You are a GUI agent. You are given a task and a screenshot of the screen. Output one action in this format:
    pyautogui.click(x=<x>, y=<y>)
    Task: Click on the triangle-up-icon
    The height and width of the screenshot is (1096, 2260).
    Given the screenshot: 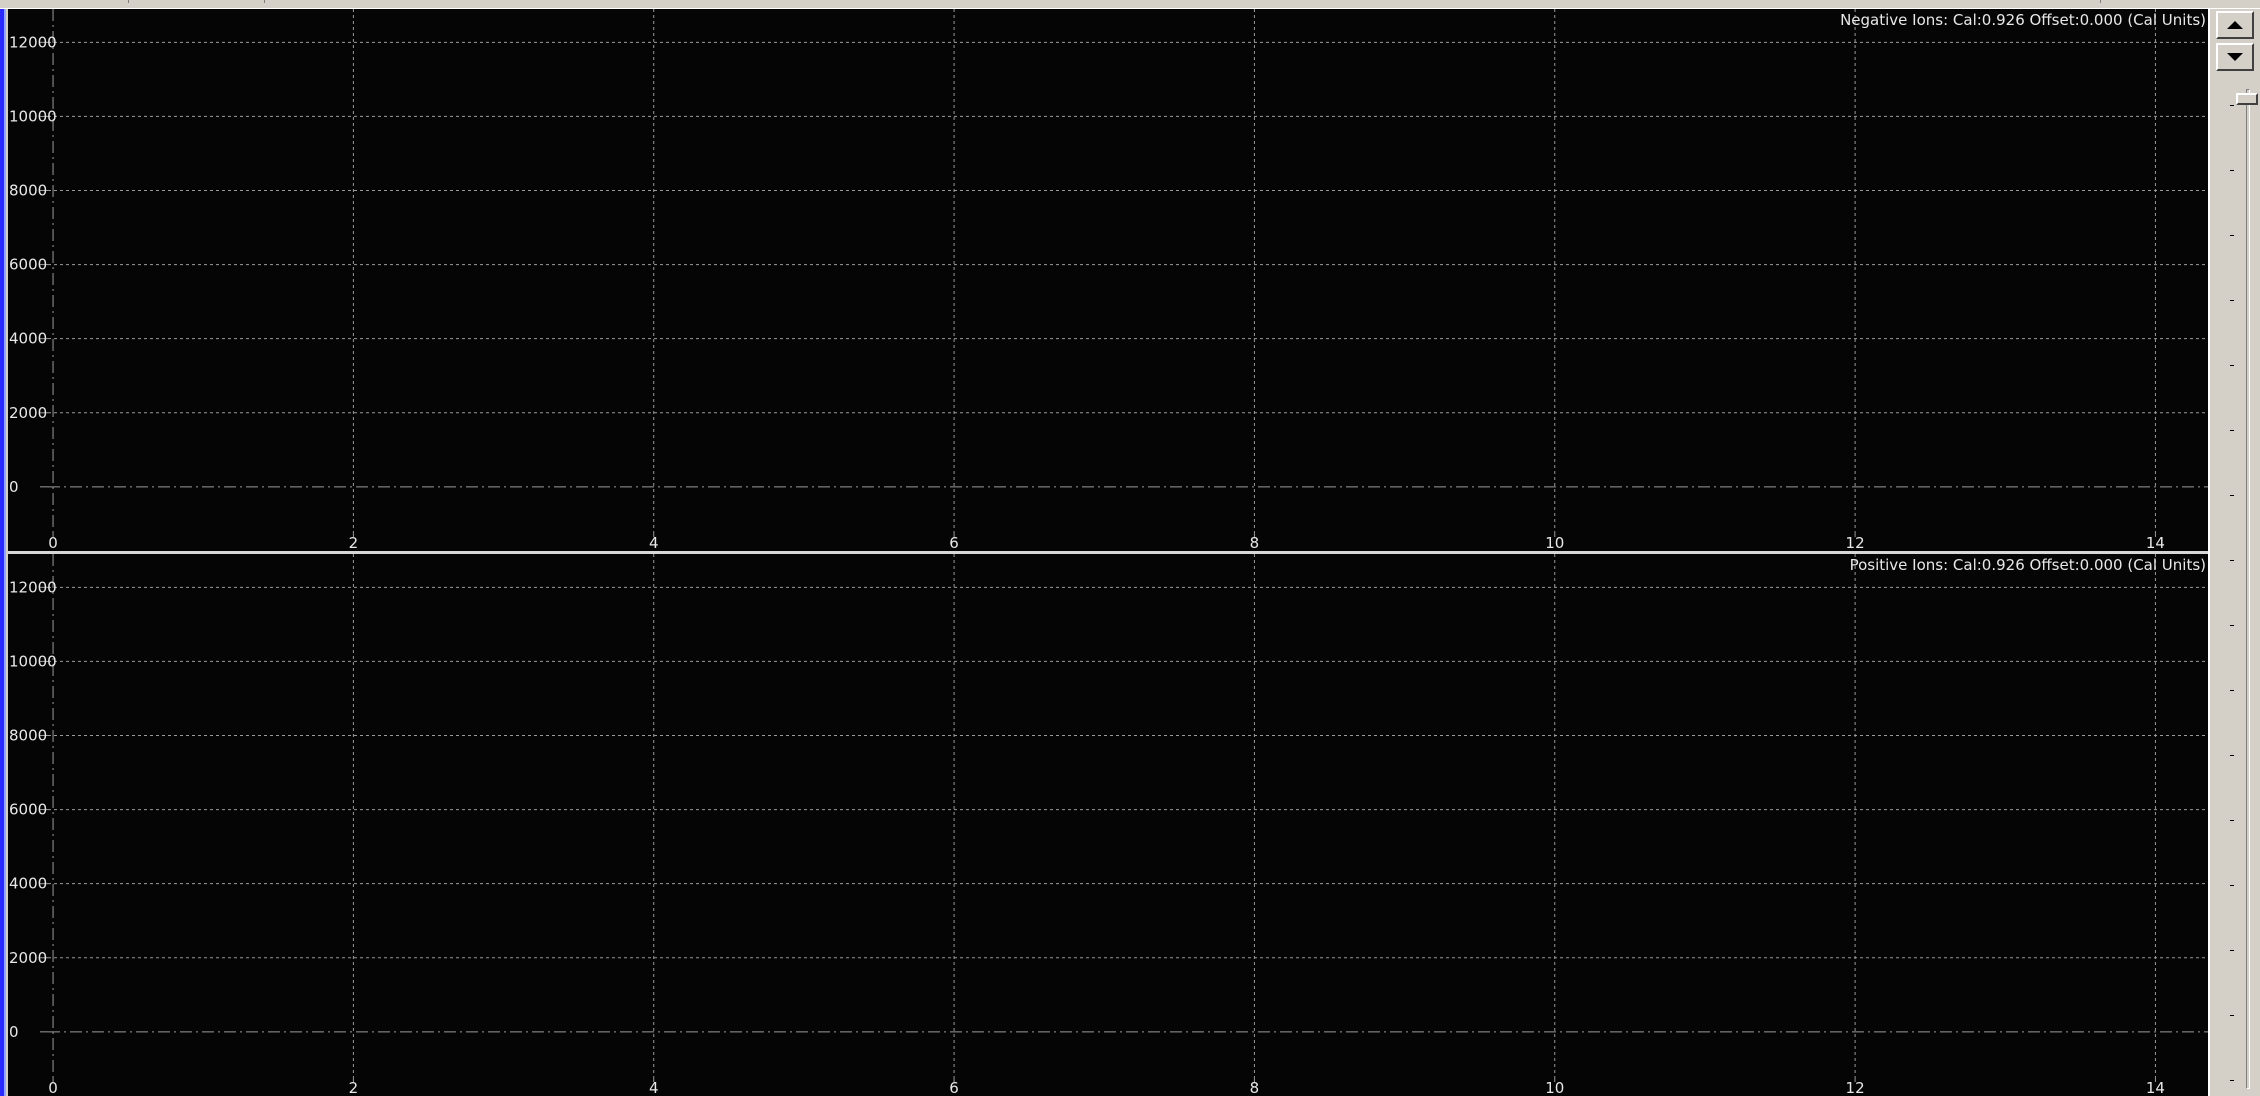 What is the action you would take?
    pyautogui.click(x=2235, y=25)
    